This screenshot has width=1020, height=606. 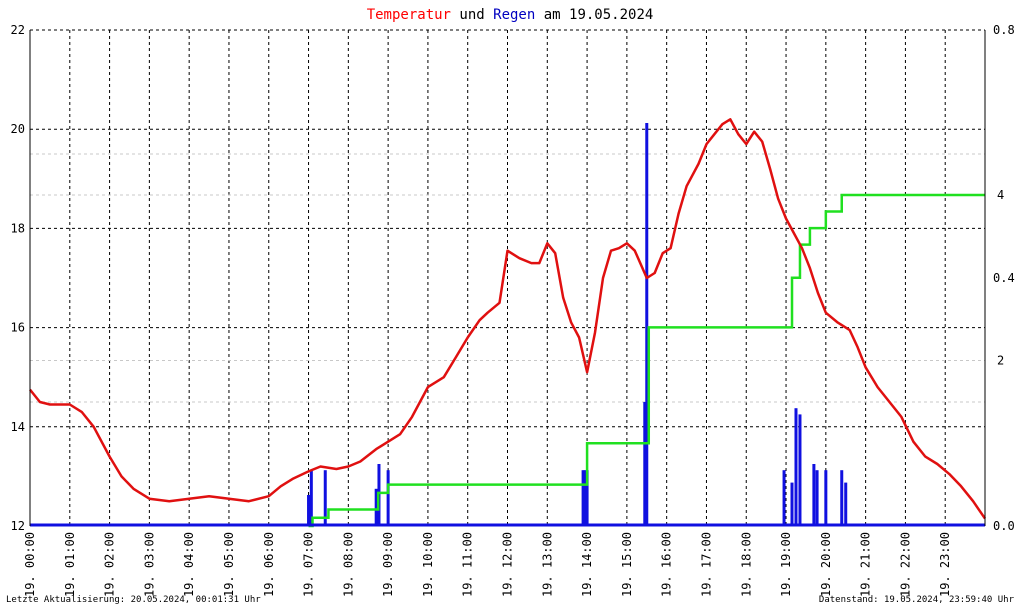 I want to click on x-tick-label: 19. 18:00, so click(x=746, y=564).